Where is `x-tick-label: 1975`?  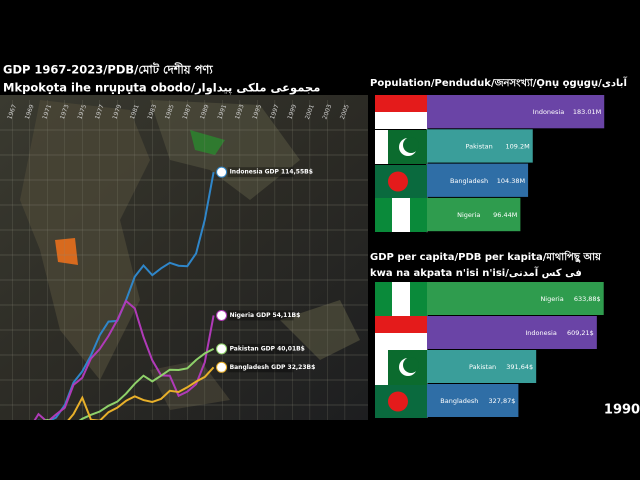
x-tick-label: 1975 is located at coordinates (82, 111).